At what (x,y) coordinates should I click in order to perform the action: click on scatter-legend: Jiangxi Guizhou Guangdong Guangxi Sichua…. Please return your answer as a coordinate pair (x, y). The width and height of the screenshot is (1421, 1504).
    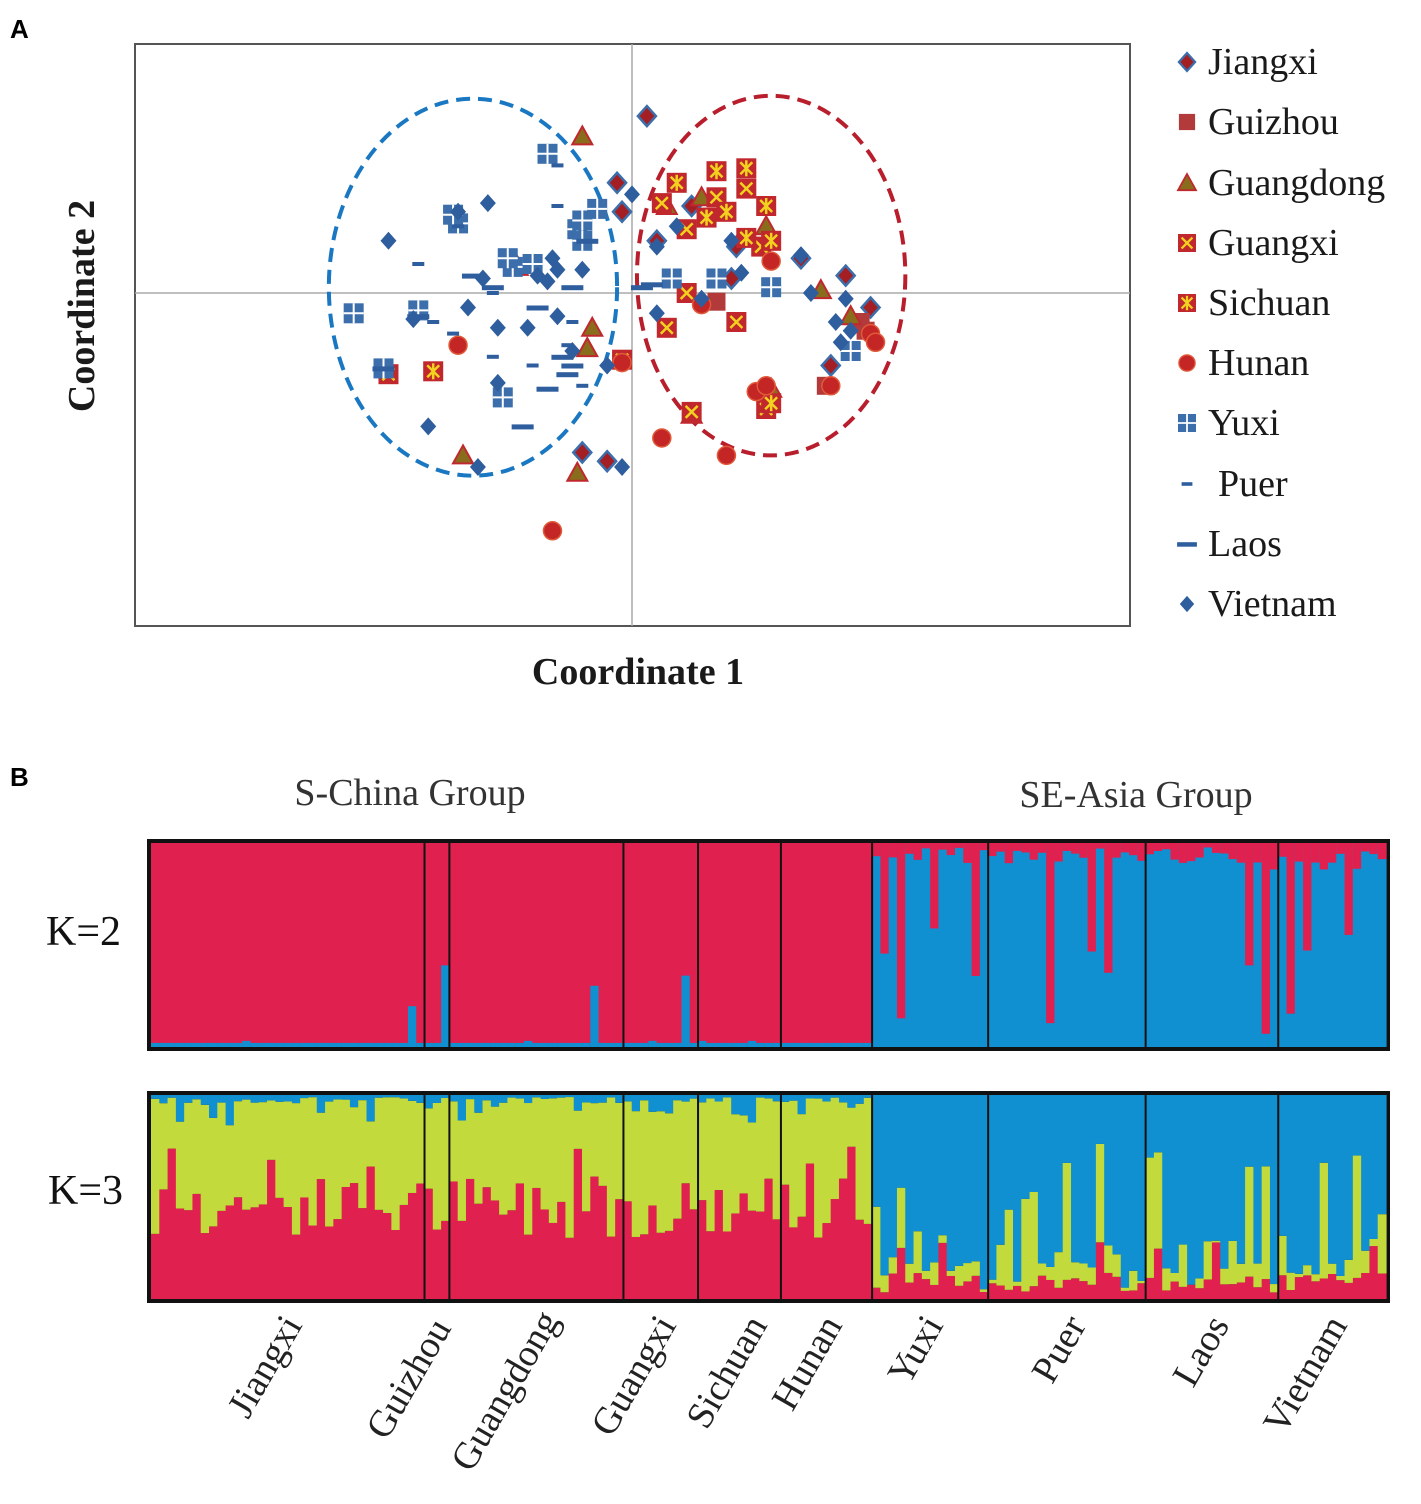
    Looking at the image, I should click on (1280, 333).